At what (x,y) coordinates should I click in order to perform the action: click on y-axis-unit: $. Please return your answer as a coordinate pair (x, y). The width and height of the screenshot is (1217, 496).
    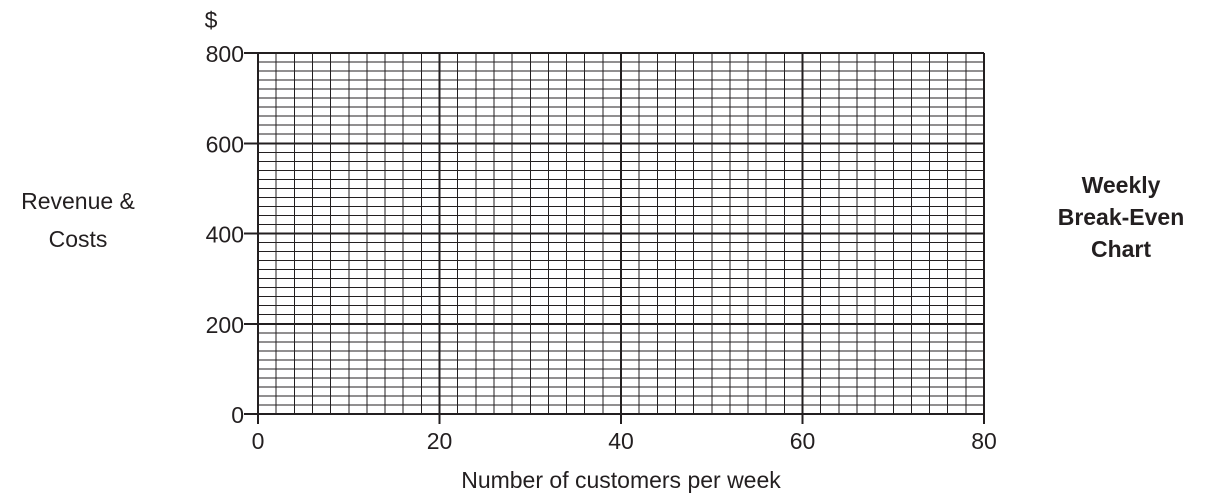
    Looking at the image, I should click on (211, 20).